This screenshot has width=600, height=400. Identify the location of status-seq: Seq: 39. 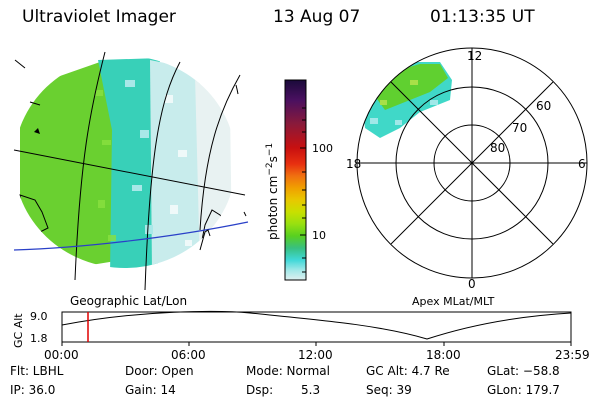
(389, 390).